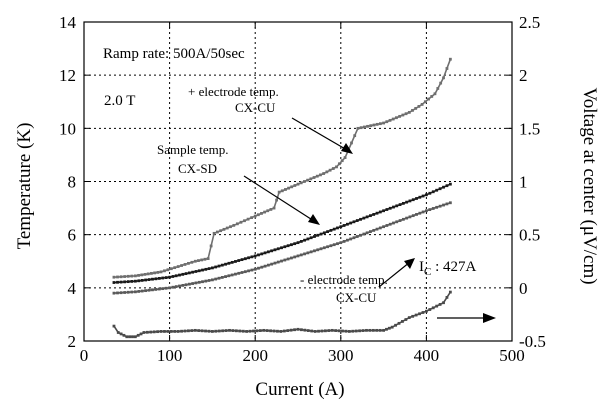 Image resolution: width=604 pixels, height=401 pixels. Describe the element at coordinates (532, 341) in the screenshot. I see `y2-tick-label: -0.5` at that location.